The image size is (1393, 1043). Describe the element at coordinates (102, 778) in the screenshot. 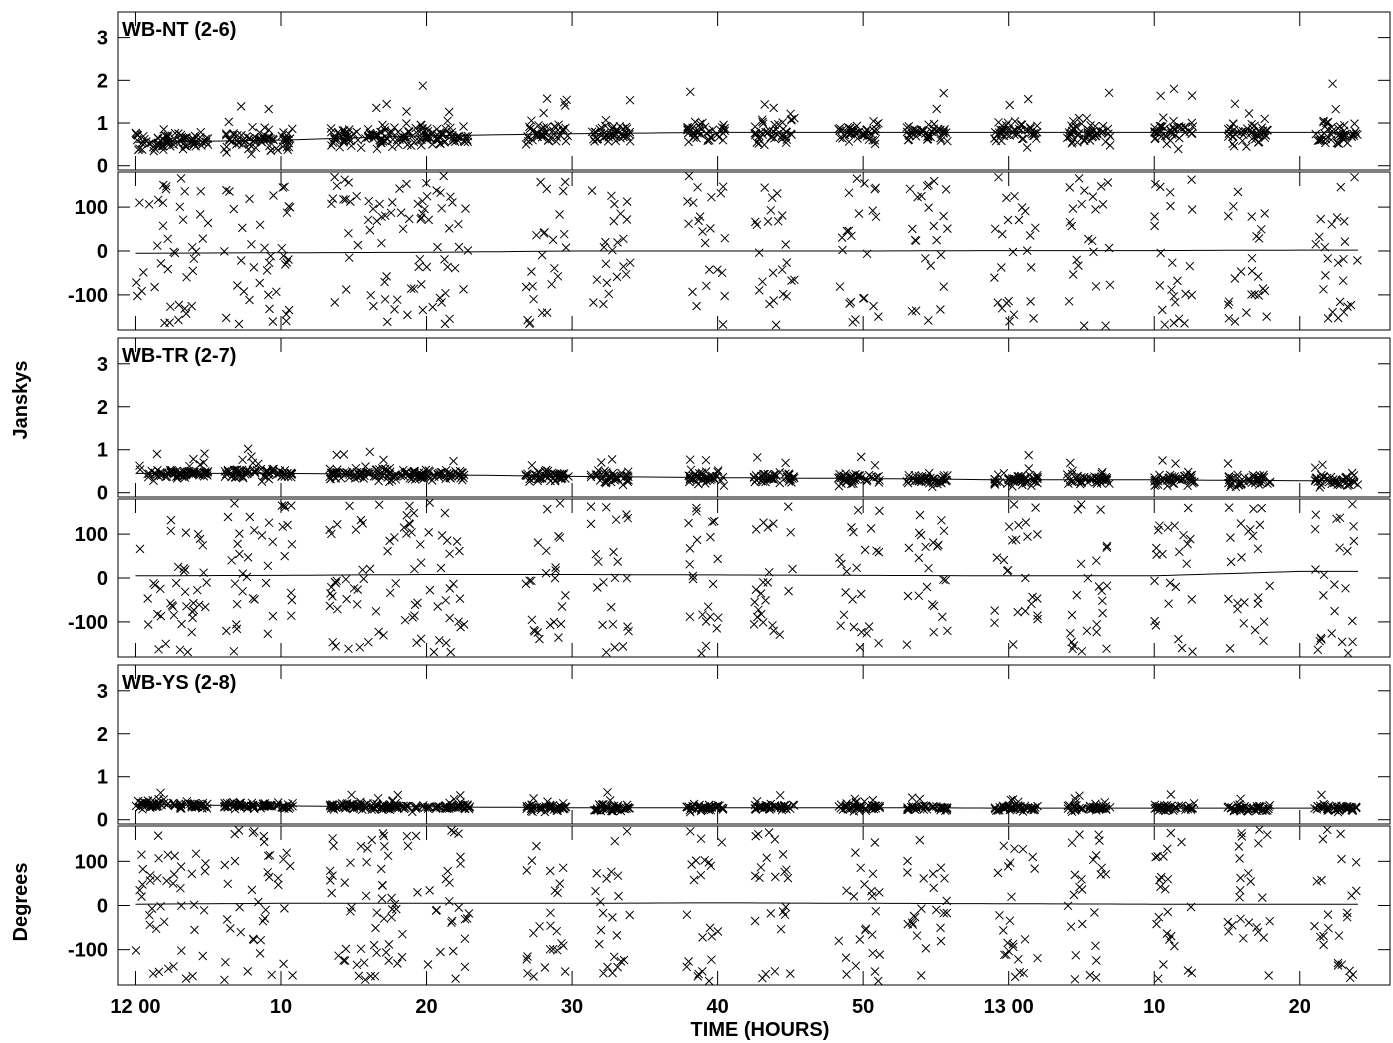

I see `amplitude-tick-label: 1` at that location.